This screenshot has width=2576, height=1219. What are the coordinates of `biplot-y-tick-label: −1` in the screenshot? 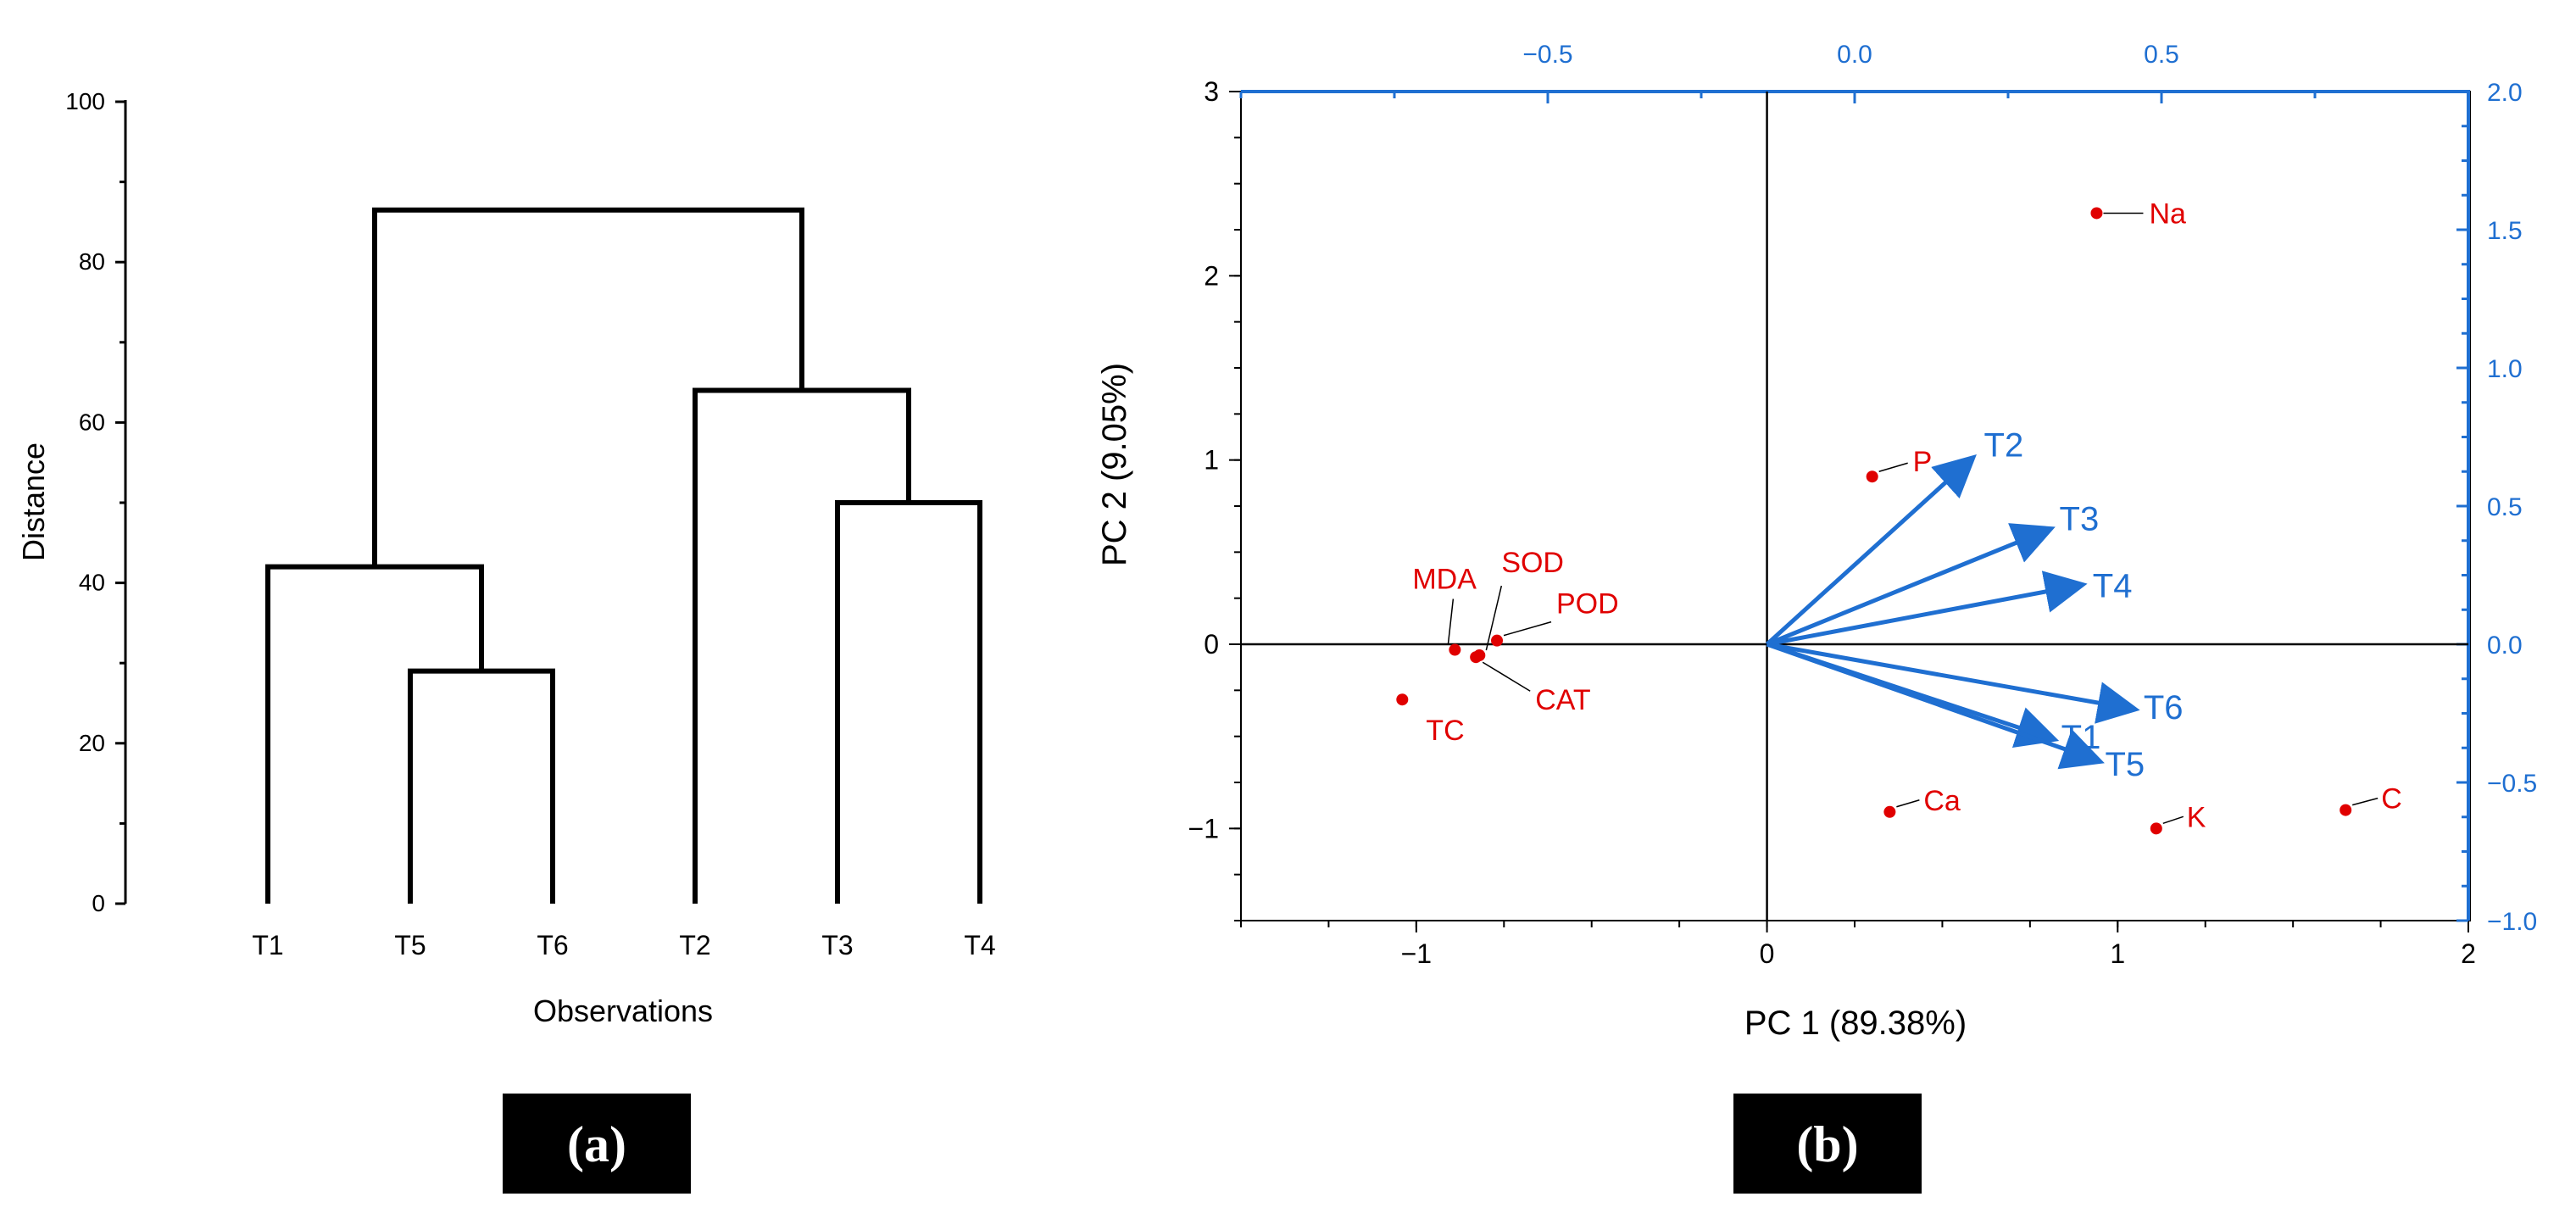 It's located at (1203, 828).